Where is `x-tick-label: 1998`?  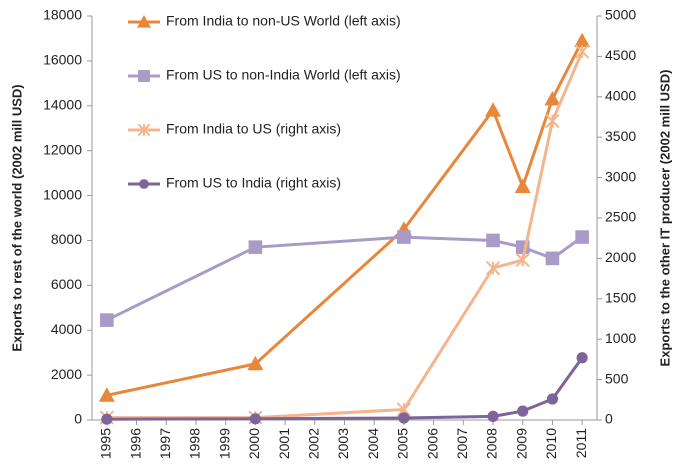 x-tick-label: 1998 is located at coordinates (195, 443).